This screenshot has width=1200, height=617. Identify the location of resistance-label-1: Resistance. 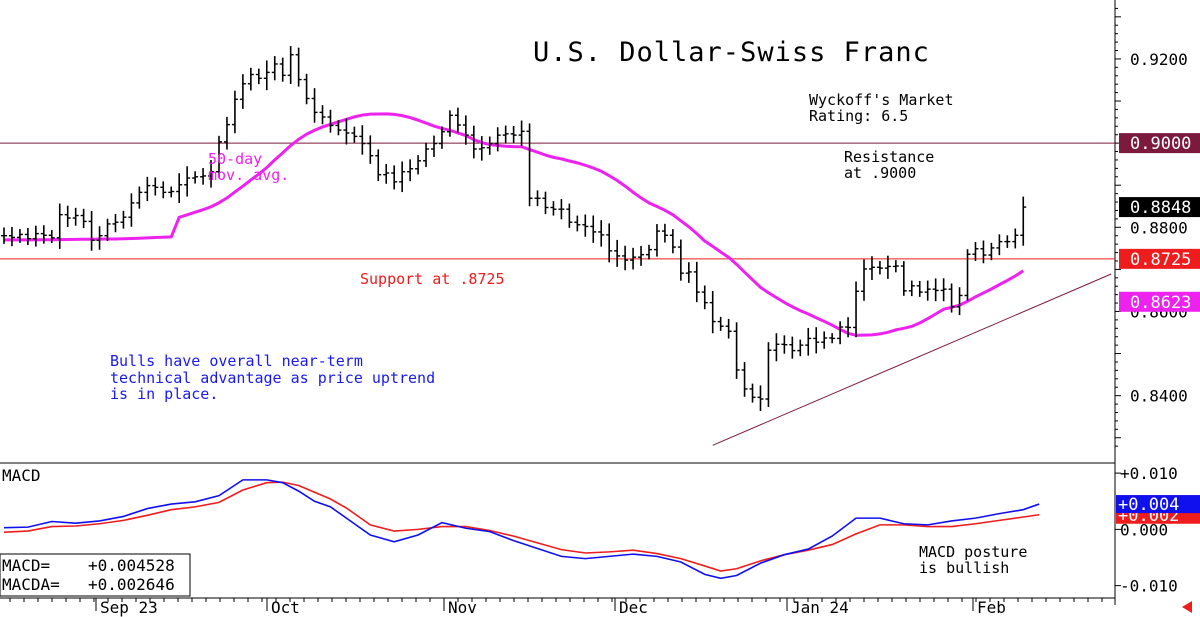
(889, 157).